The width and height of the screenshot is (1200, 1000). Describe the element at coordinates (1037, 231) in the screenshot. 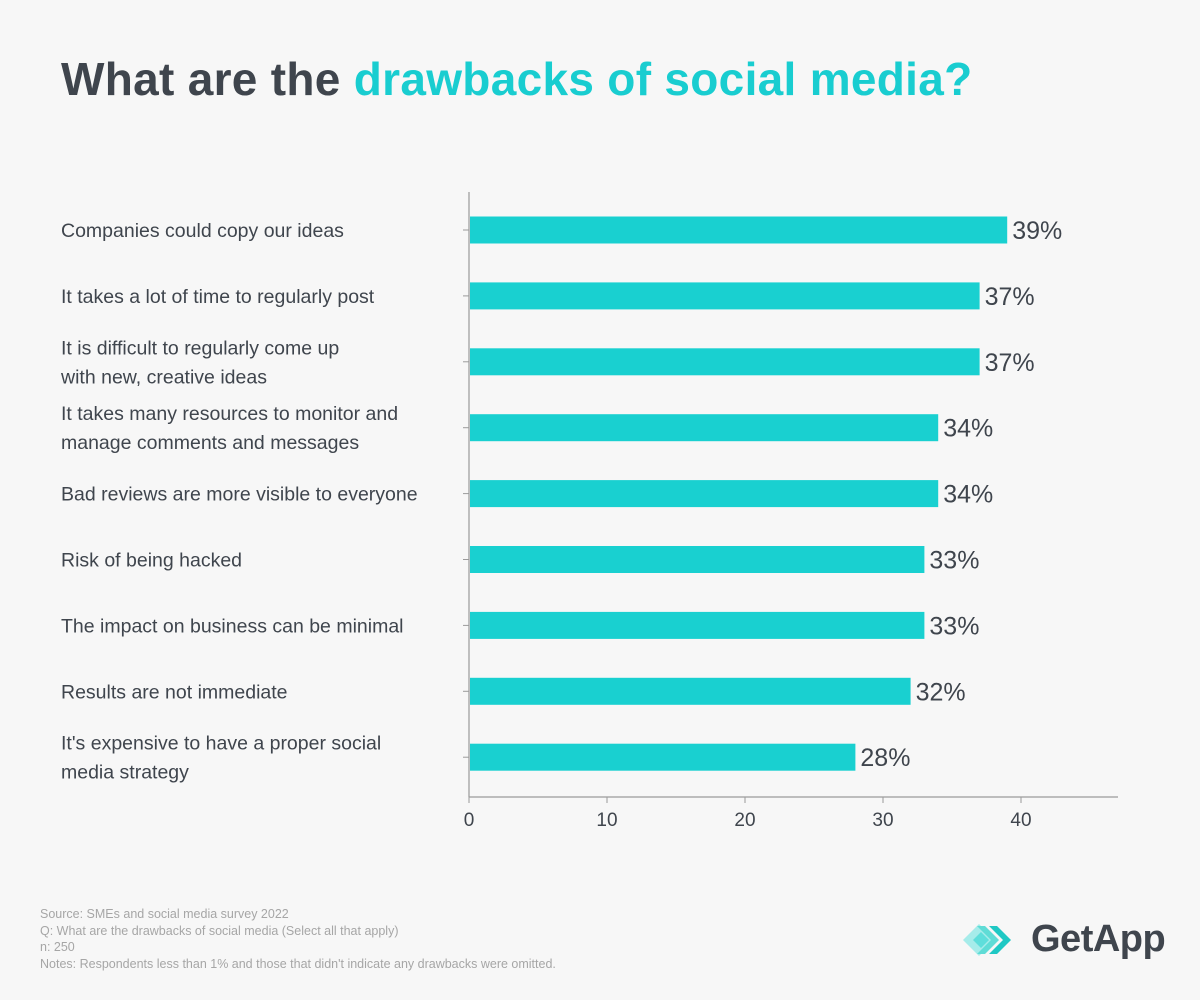

I see `data-label: 39%` at that location.